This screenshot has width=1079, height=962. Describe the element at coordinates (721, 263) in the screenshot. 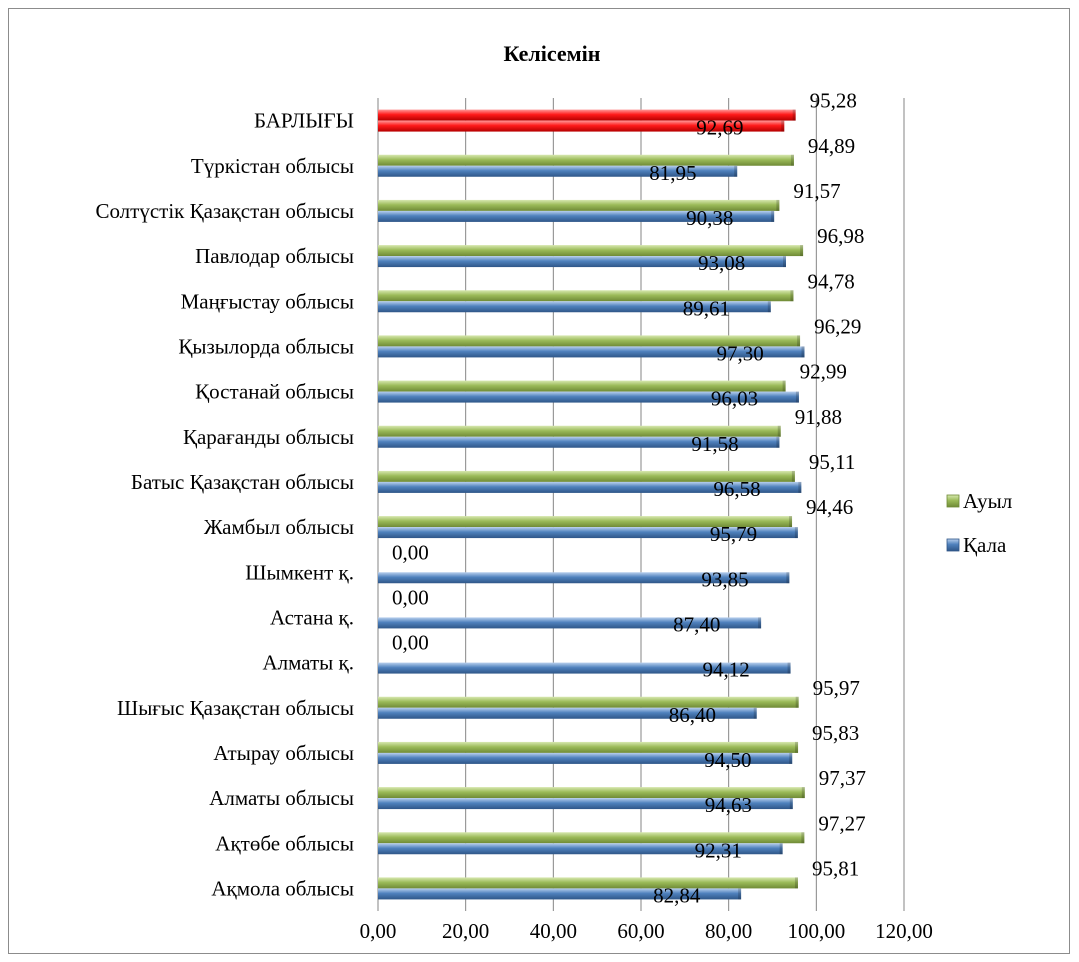

I see `data-label-qala: 93,08` at that location.